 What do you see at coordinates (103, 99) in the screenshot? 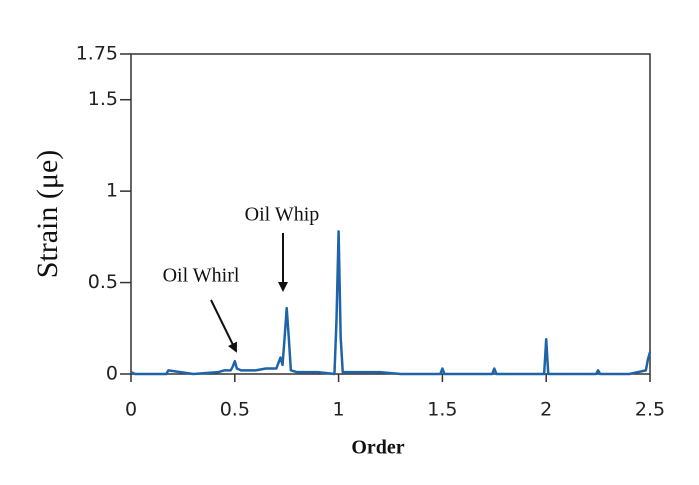
I see `y-tick-label: 1.5` at bounding box center [103, 99].